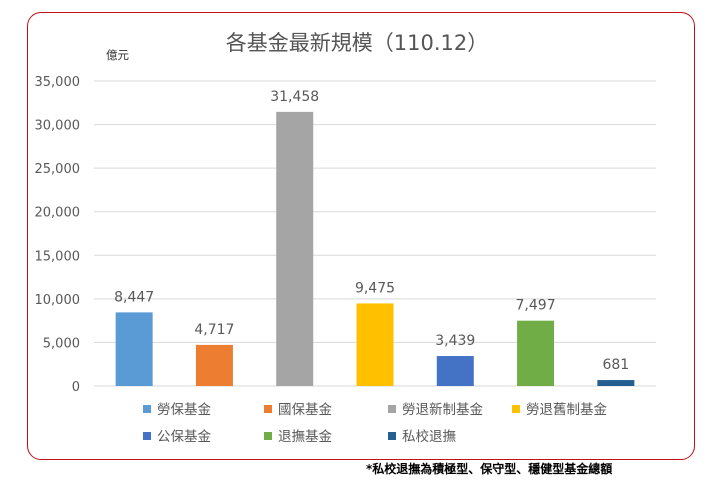 The image size is (720, 491). Describe the element at coordinates (61, 343) in the screenshot. I see `y-tick-label: 5,000` at that location.